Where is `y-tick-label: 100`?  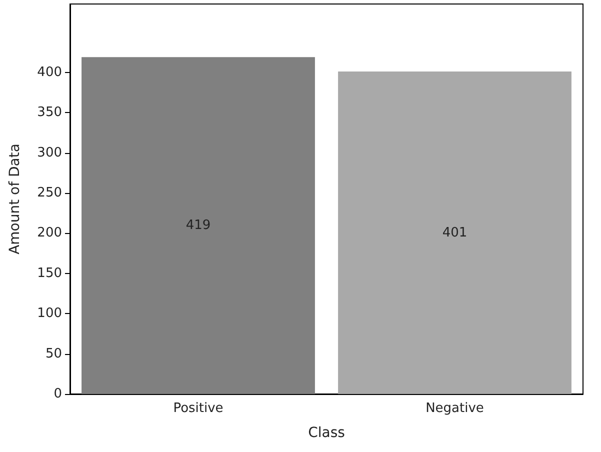 y-tick-label: 100 is located at coordinates (49, 314).